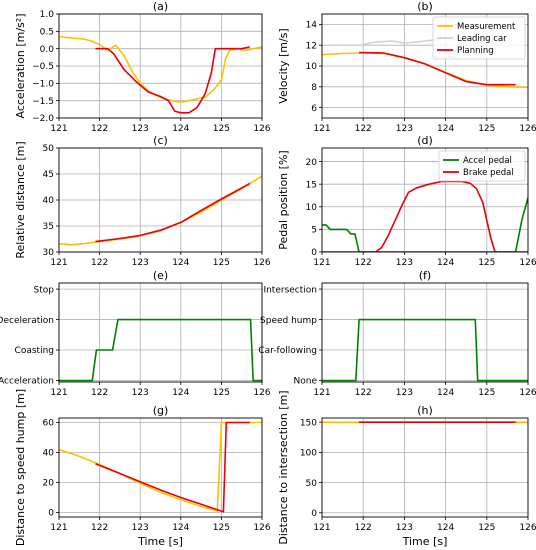 The height and width of the screenshot is (550, 536). Describe the element at coordinates (486, 27) in the screenshot. I see `legend-entry: Measurement` at that location.